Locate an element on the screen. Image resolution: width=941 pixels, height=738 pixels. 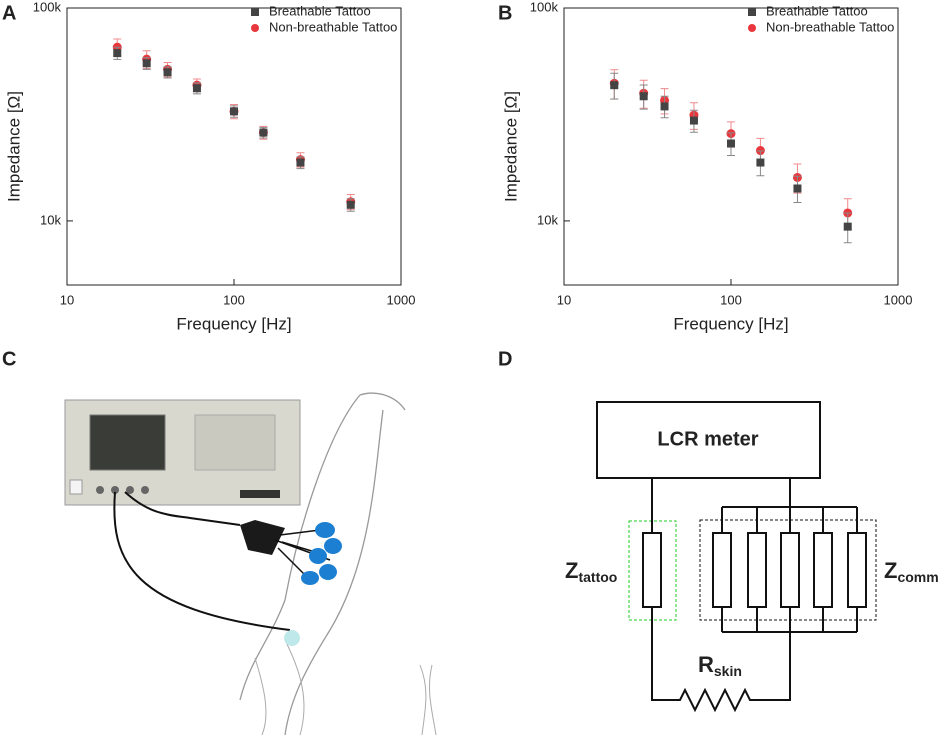
lcr-label: LCR meter is located at coordinates (707, 439).